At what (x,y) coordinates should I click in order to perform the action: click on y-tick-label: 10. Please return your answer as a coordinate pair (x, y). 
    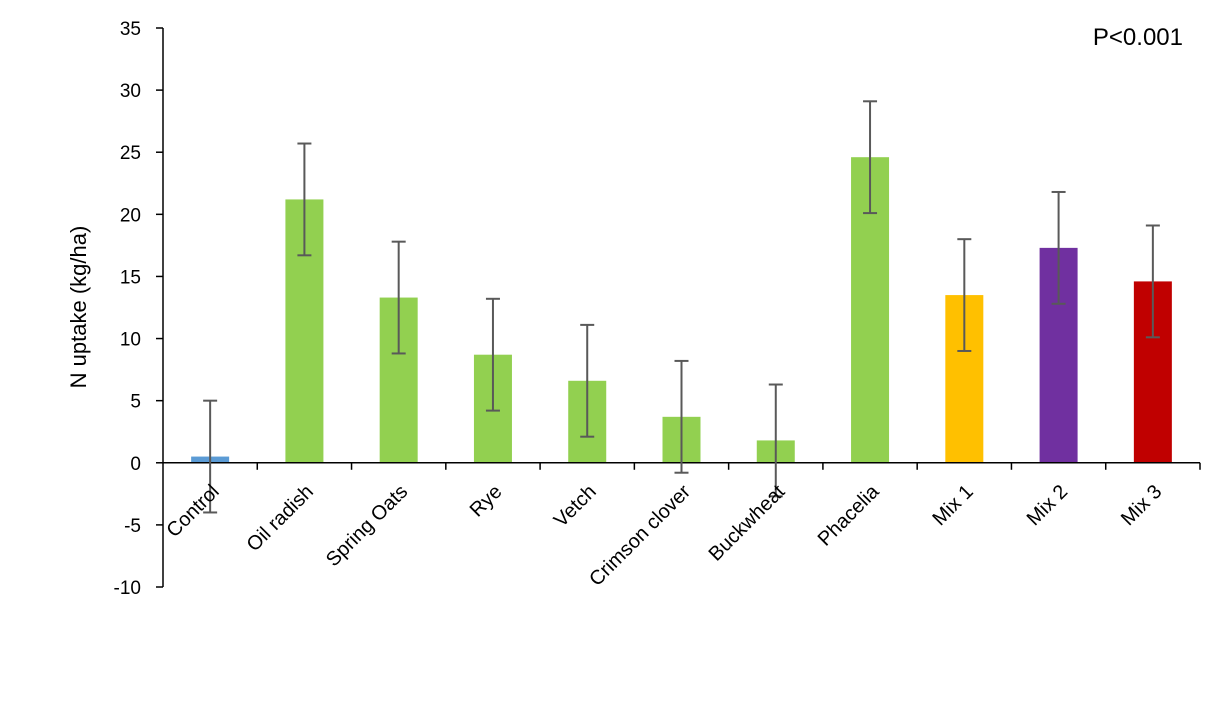
    Looking at the image, I should click on (130, 340).